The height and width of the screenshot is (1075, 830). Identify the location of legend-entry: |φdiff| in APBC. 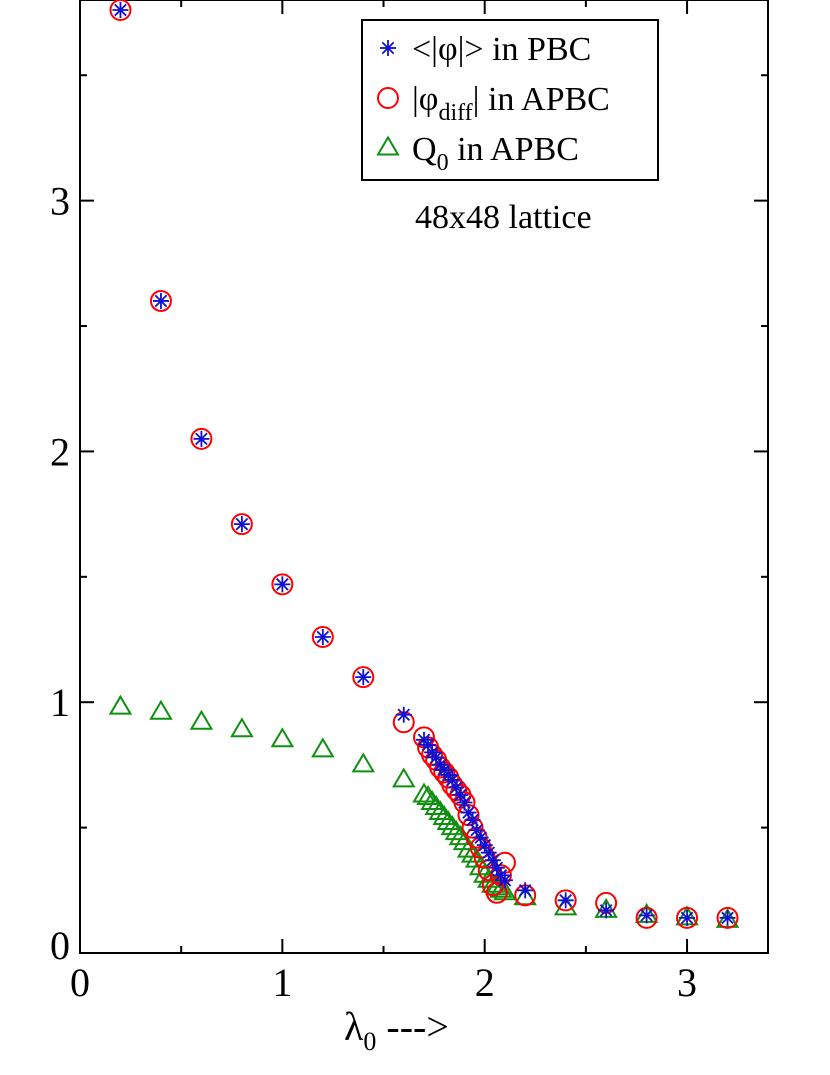
(511, 103).